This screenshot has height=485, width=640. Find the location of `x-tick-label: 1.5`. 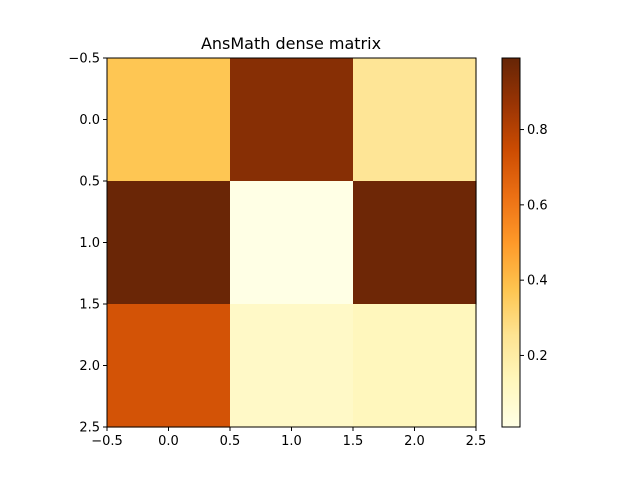

x-tick-label: 1.5 is located at coordinates (353, 441).